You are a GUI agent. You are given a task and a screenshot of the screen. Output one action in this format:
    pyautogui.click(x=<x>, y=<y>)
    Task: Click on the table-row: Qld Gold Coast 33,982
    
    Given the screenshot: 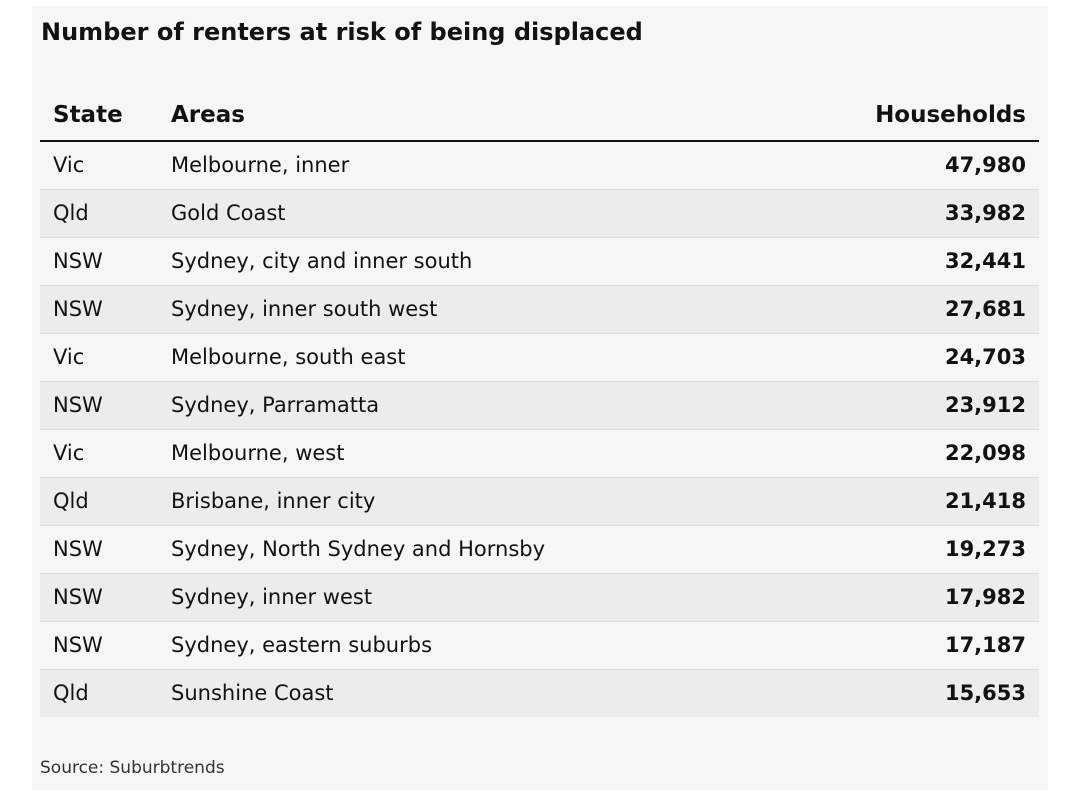 What is the action you would take?
    pyautogui.click(x=539, y=212)
    